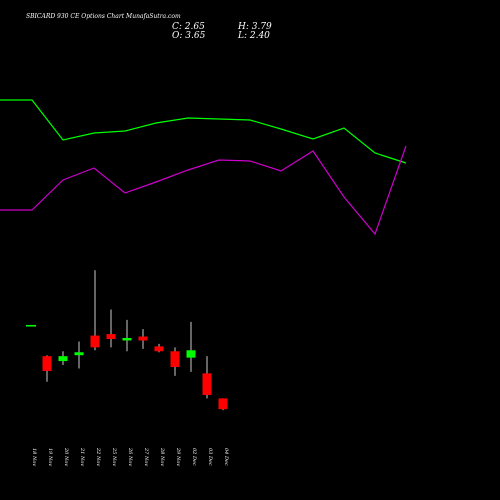 This screenshot has height=500, width=500. I want to click on x-tick-label: 21 Nov, so click(82, 456).